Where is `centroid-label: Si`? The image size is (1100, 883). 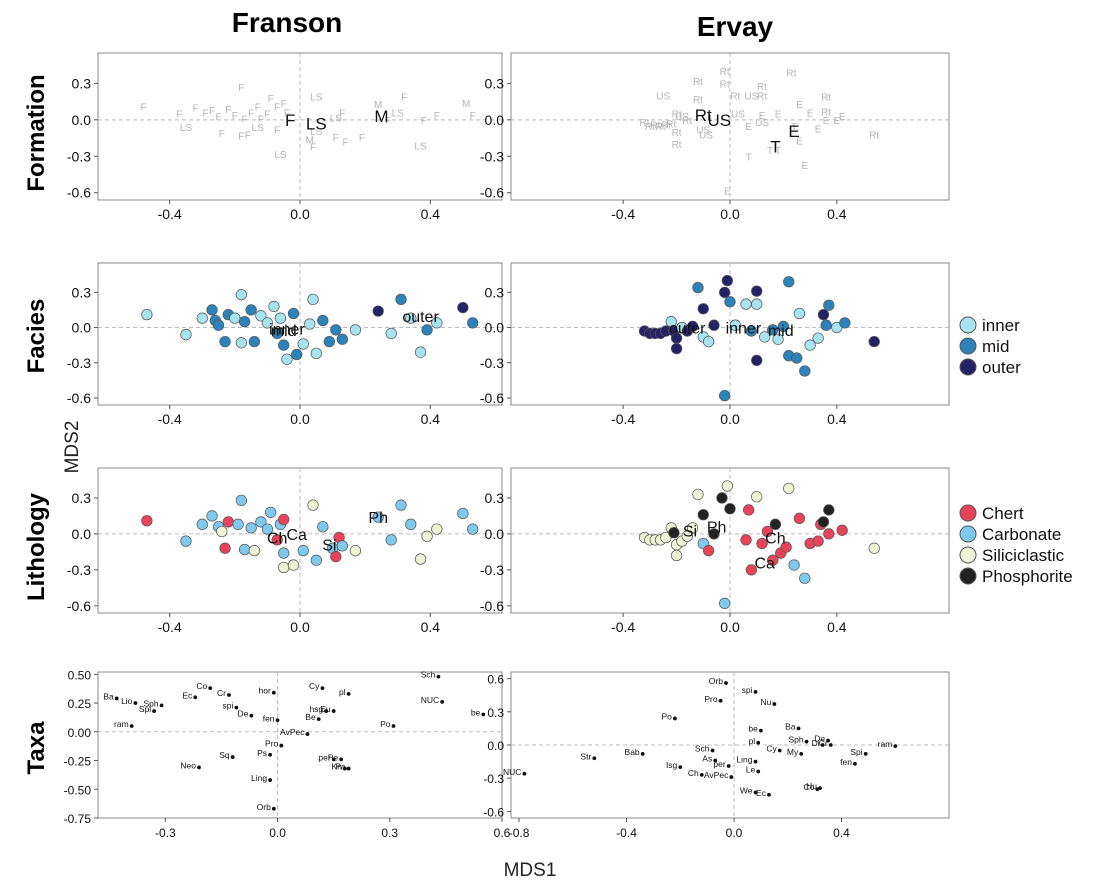
centroid-label: Si is located at coordinates (329, 546).